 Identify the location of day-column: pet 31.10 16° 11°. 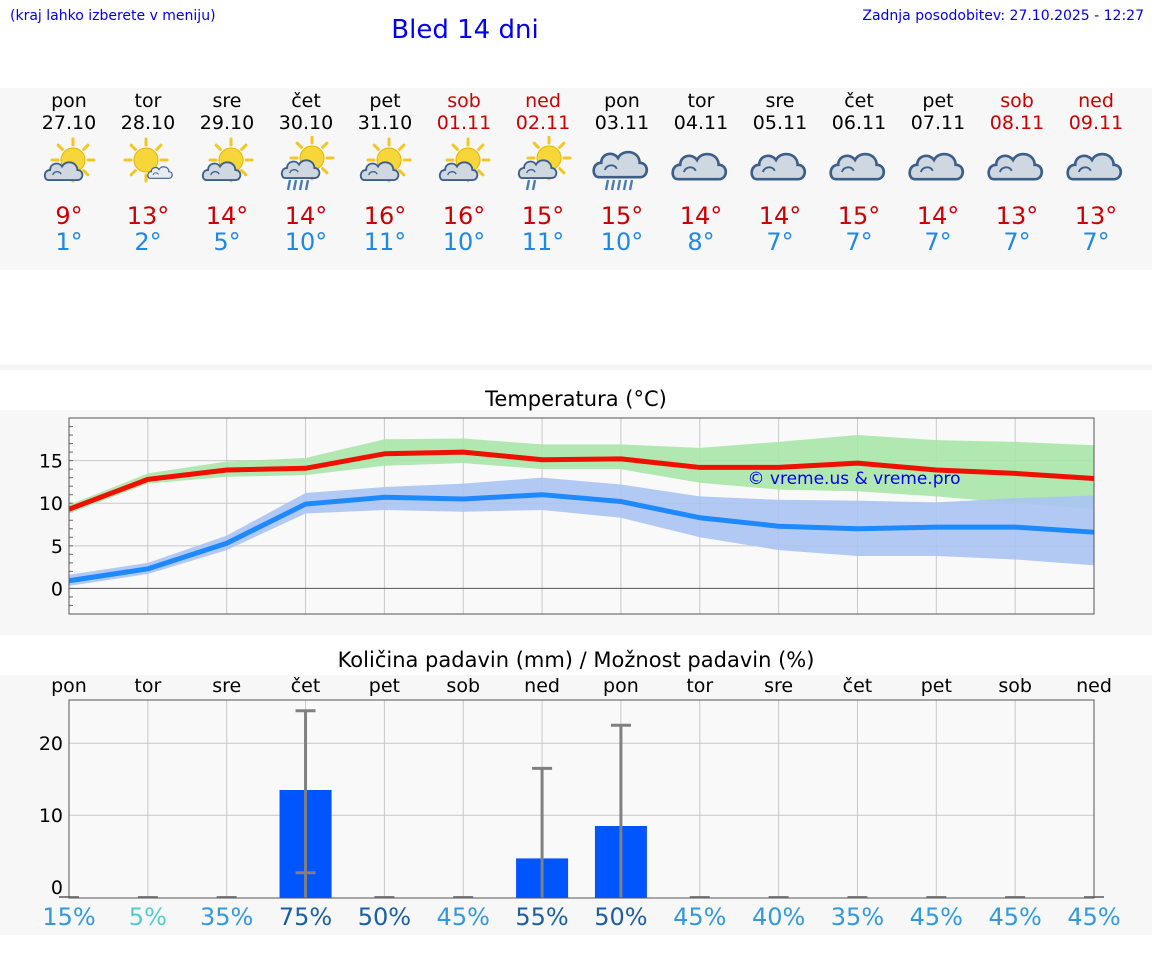
(385, 172).